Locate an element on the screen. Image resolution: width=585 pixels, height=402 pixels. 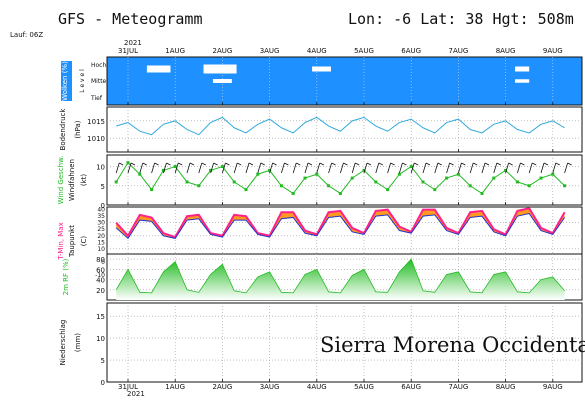
top-date-label: 6AUG is located at coordinates (411, 51).